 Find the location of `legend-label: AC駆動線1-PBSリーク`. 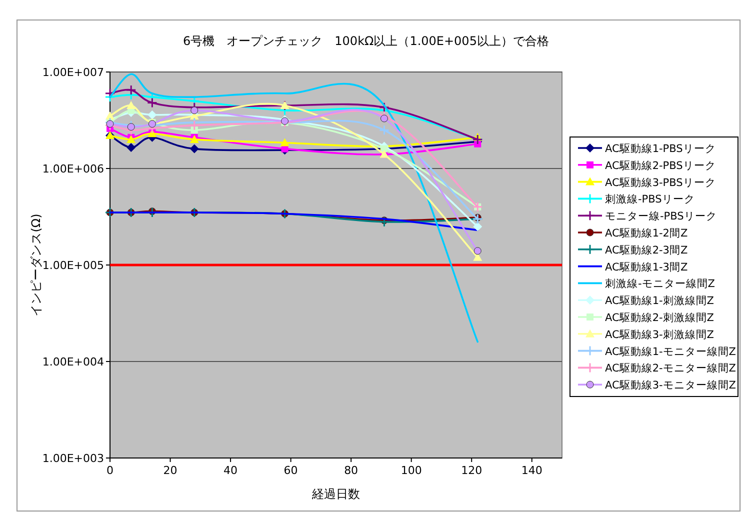

legend-label: AC駆動線1-PBSリーク is located at coordinates (660, 149).